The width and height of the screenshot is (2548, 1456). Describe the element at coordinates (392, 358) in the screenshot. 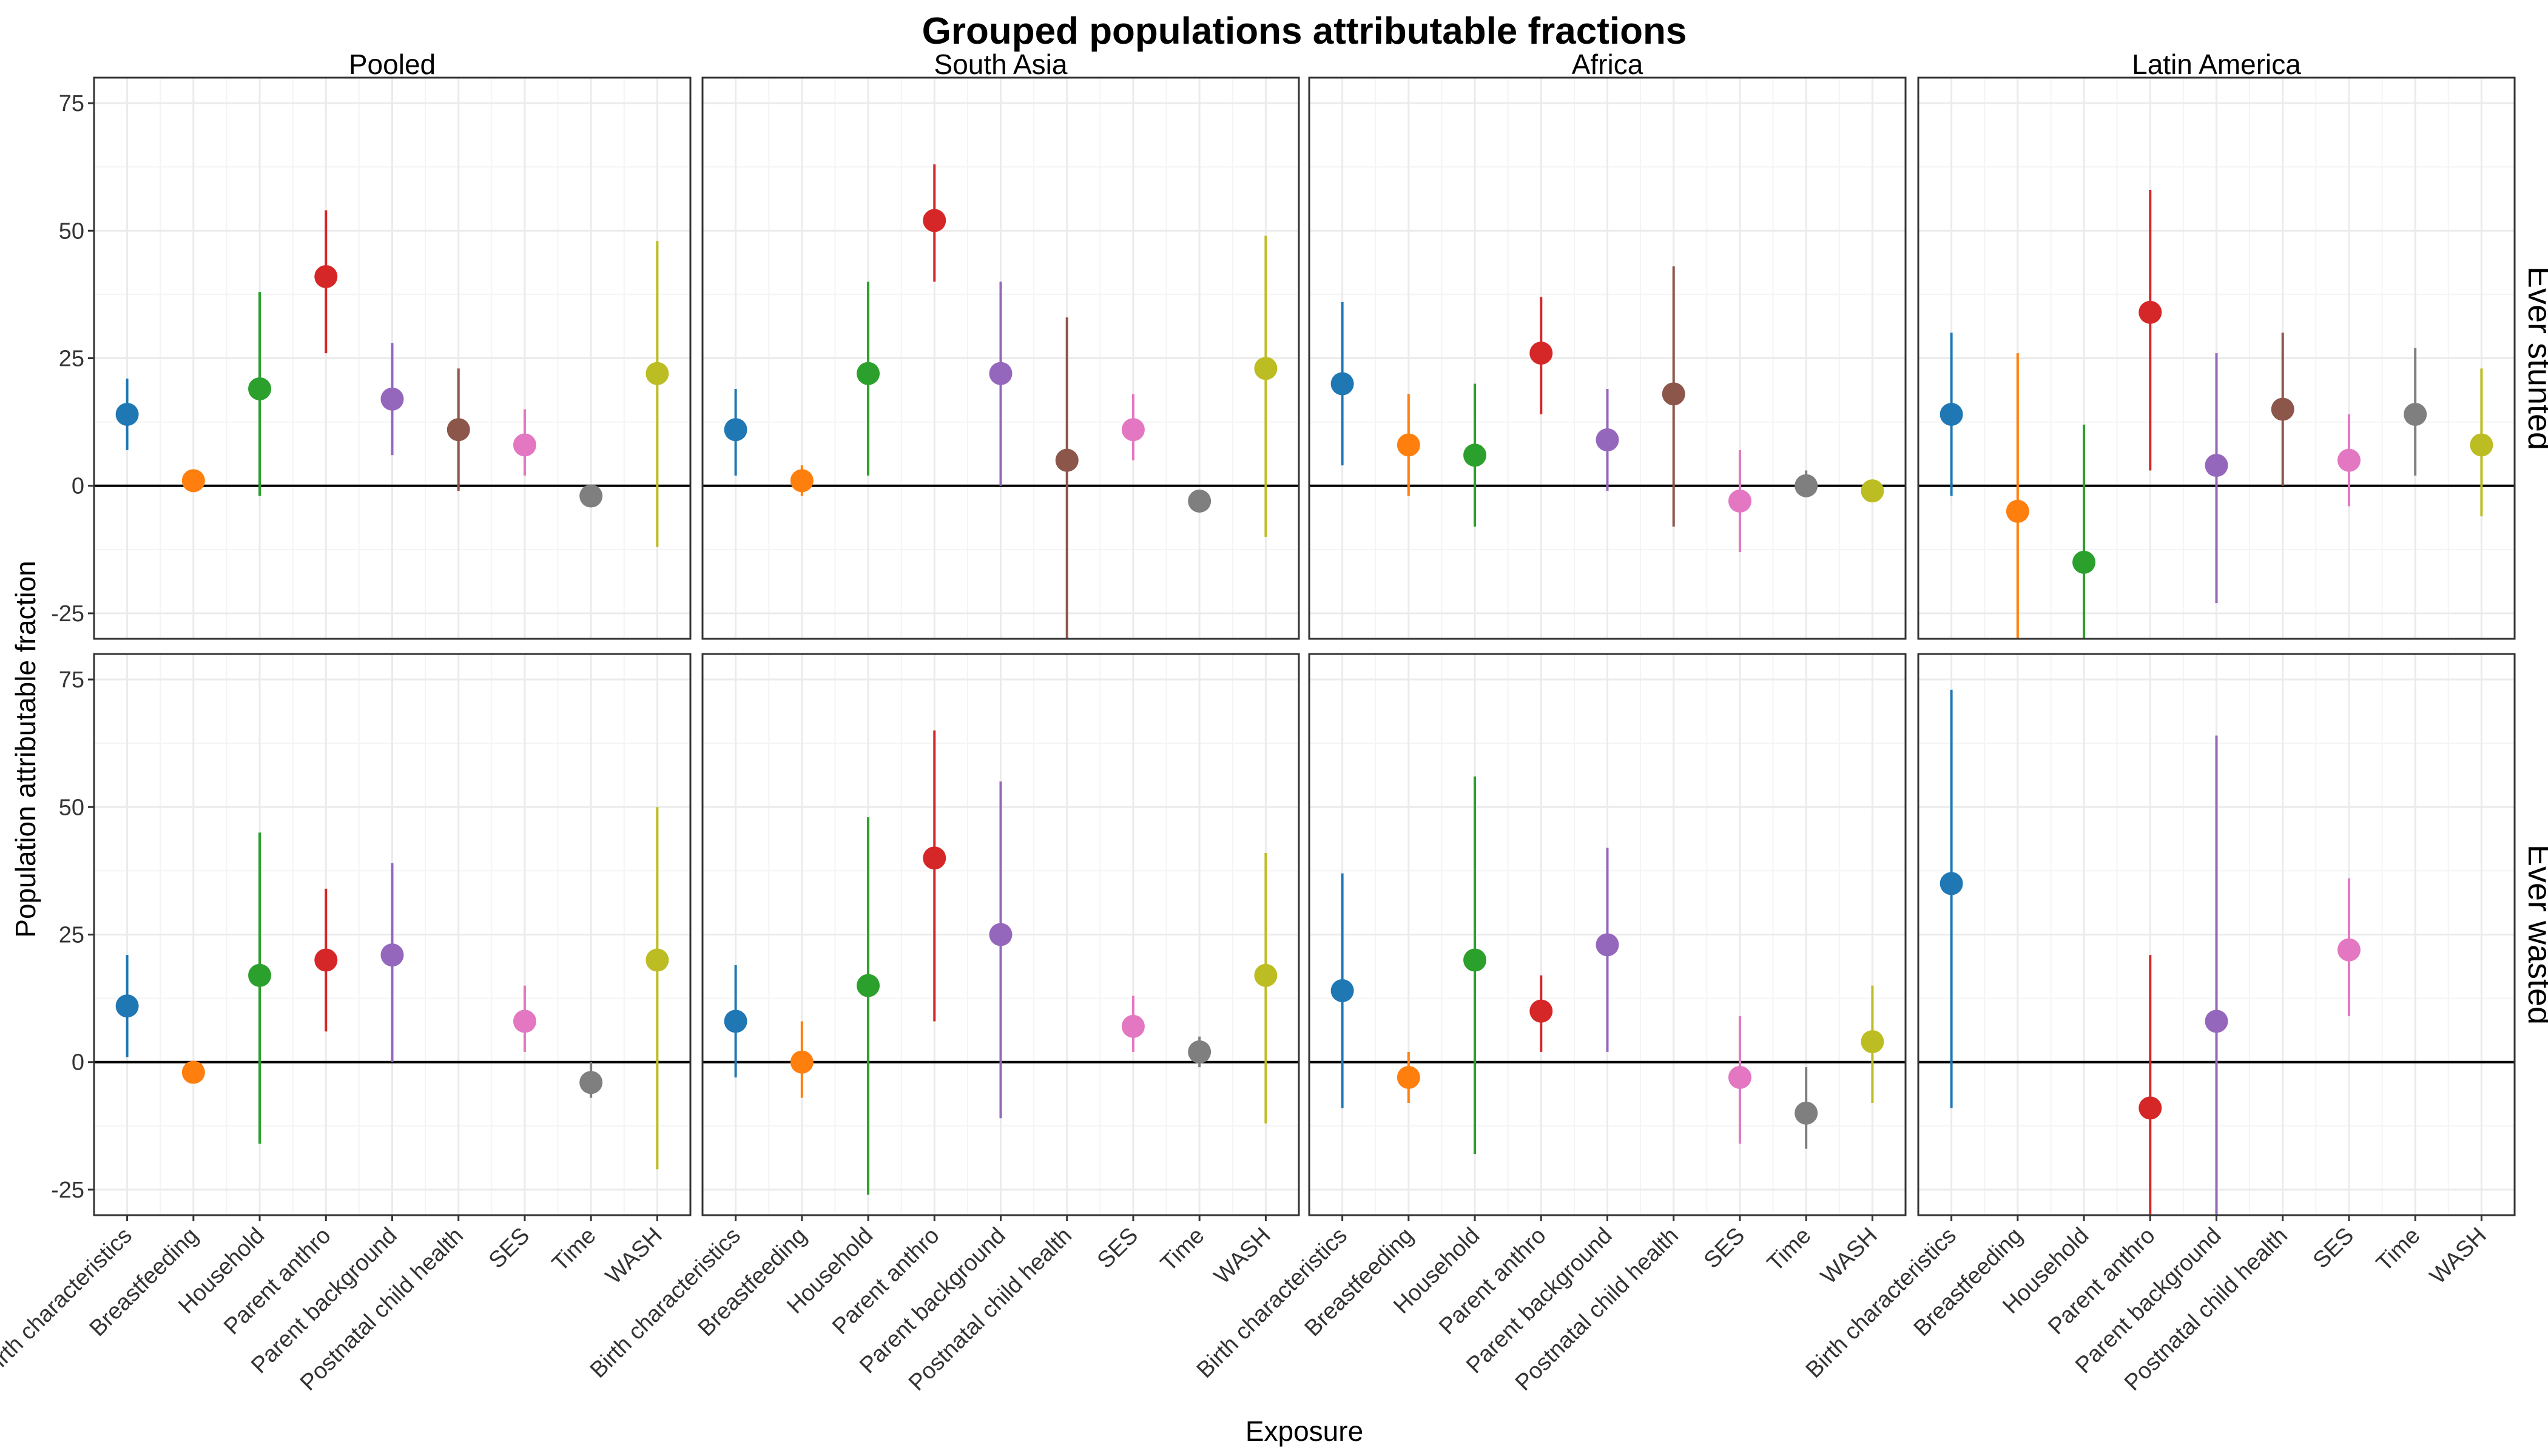

I see `panel-ever-stunted-pooled` at that location.